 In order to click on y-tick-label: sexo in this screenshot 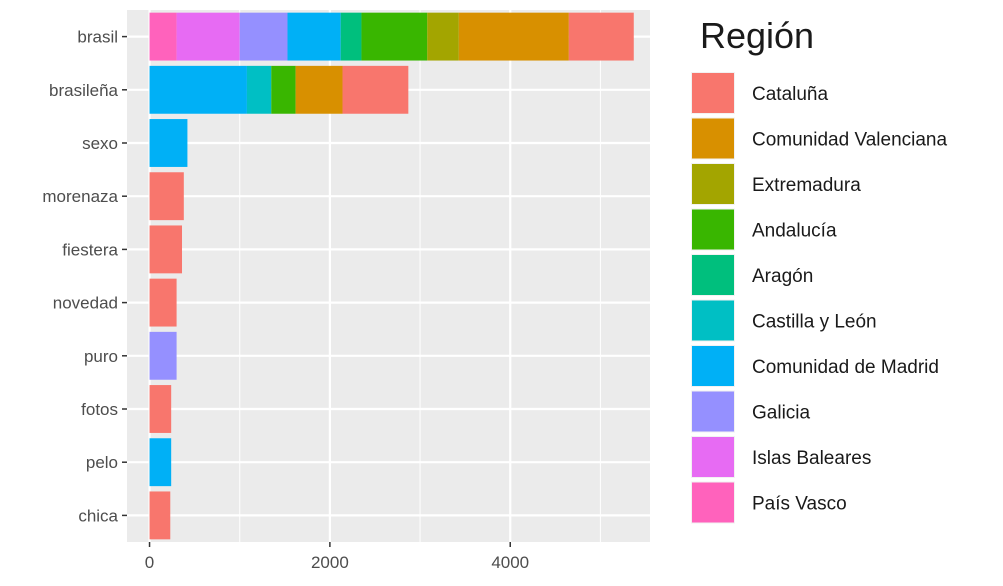, I will do `click(100, 143)`.